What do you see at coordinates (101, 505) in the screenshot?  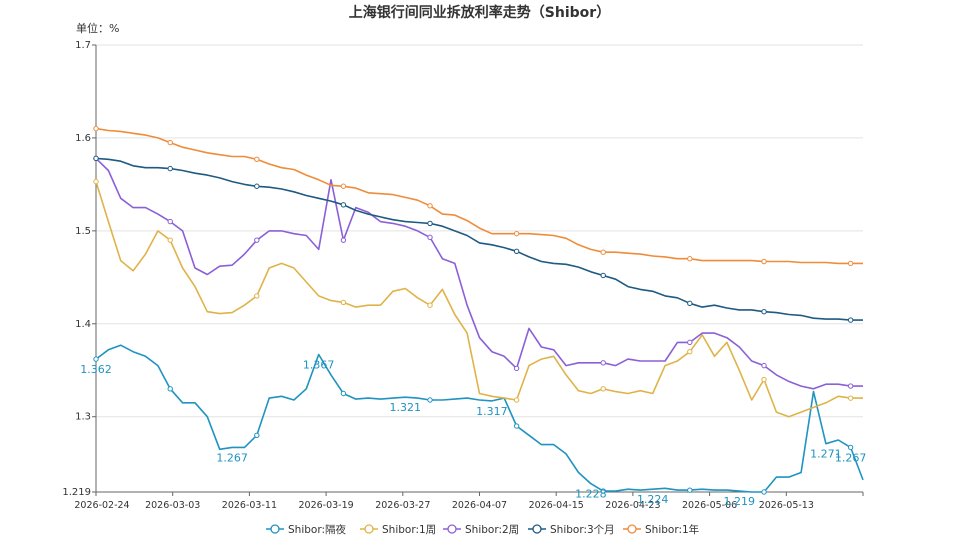 I see `x-tick-label: 2026-02-24` at bounding box center [101, 505].